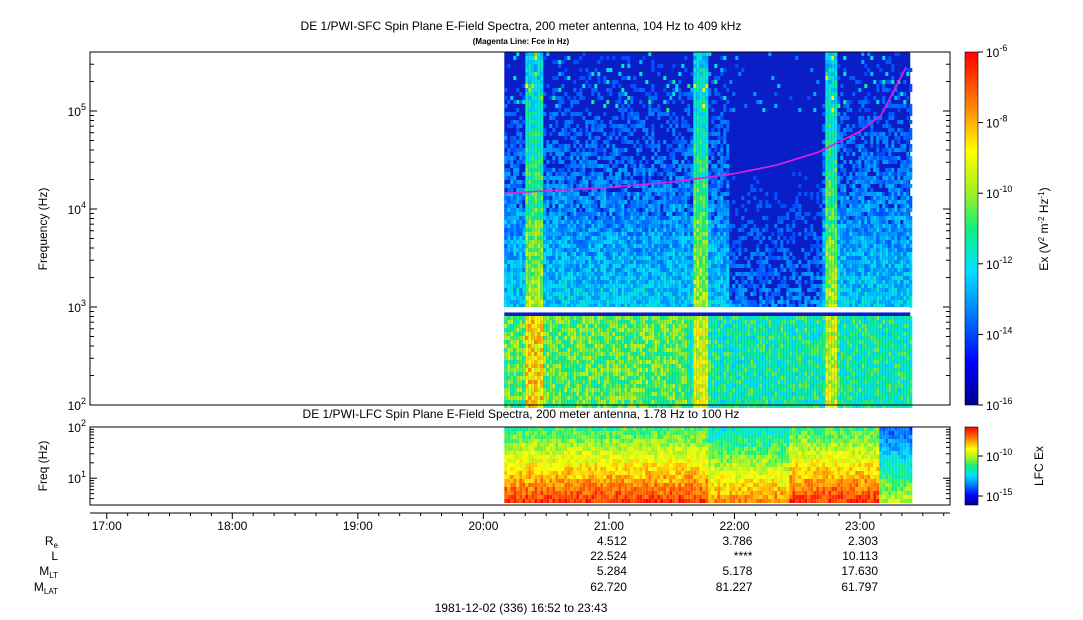  Describe the element at coordinates (43, 466) in the screenshot. I see `lfc-y-label: Freq (Hz)` at that location.